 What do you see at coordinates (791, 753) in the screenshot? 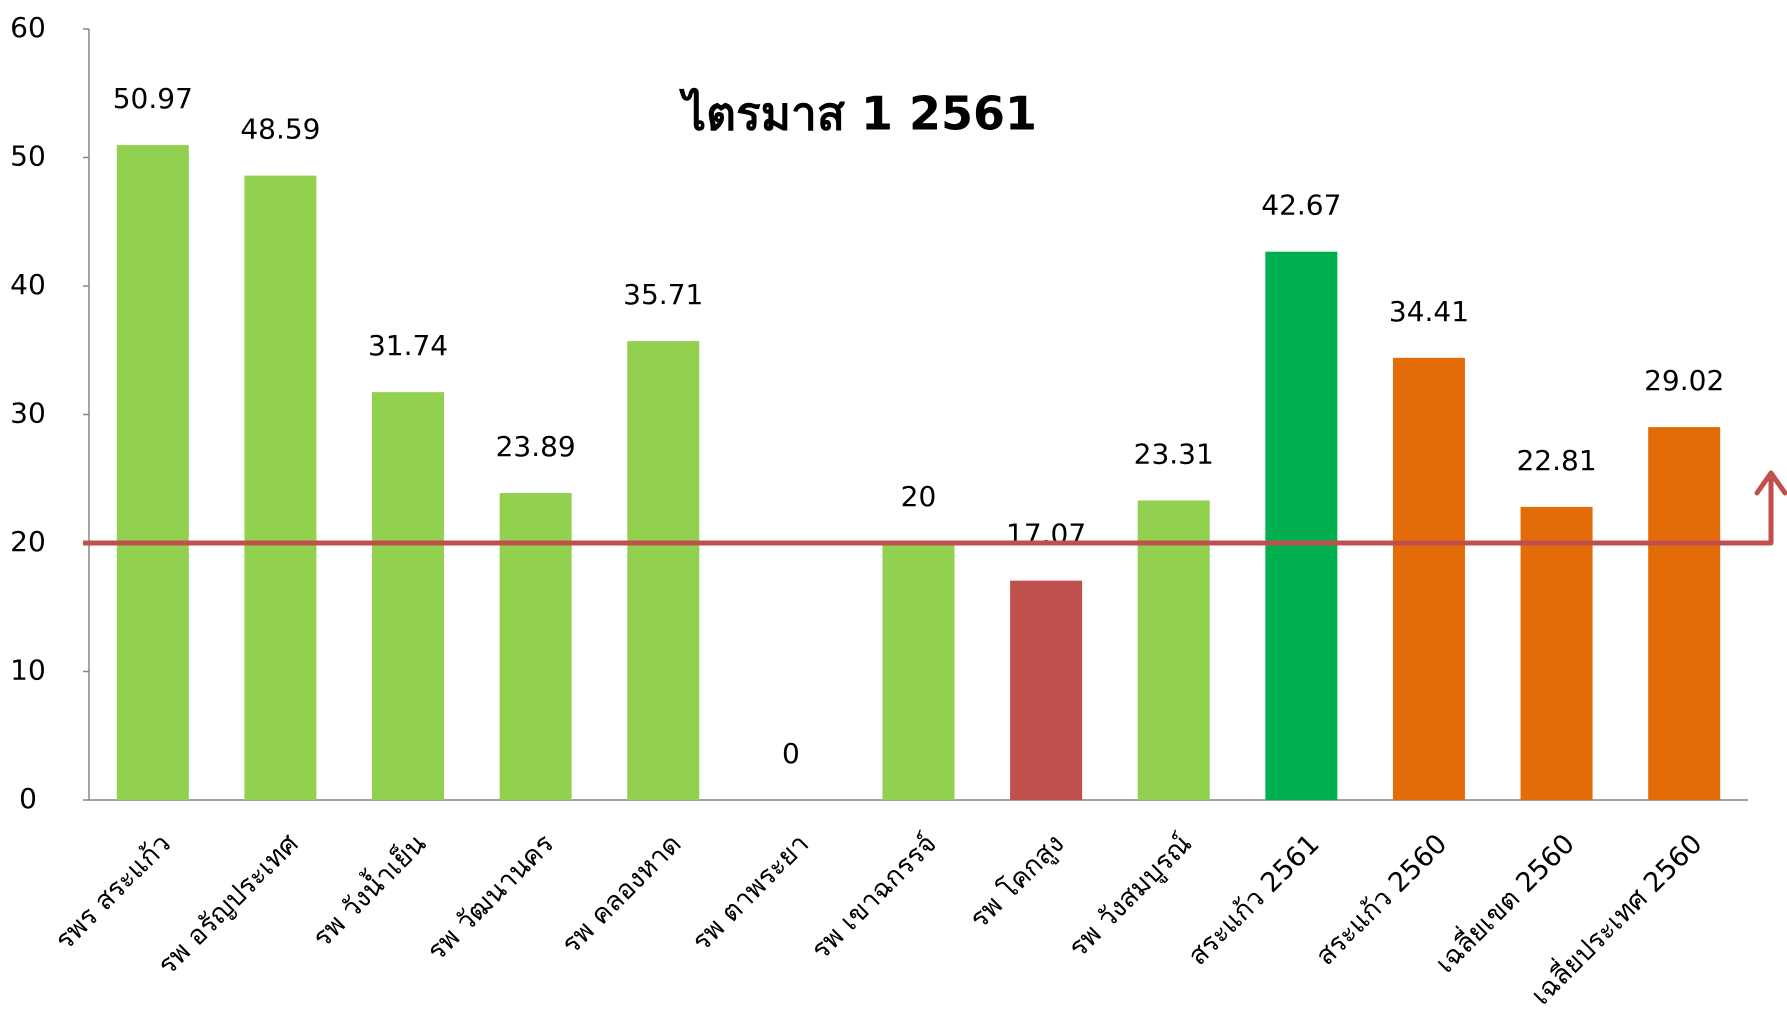
I see `value-label: 0` at bounding box center [791, 753].